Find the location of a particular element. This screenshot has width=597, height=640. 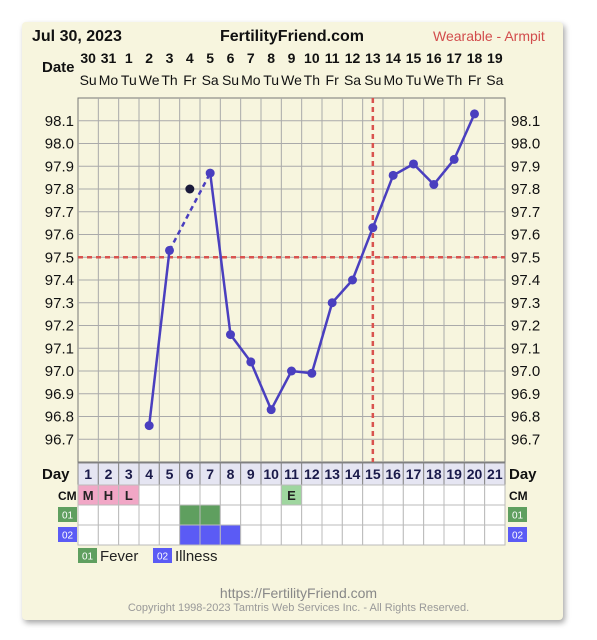

cm-row-label-left: CM is located at coordinates (67, 496).